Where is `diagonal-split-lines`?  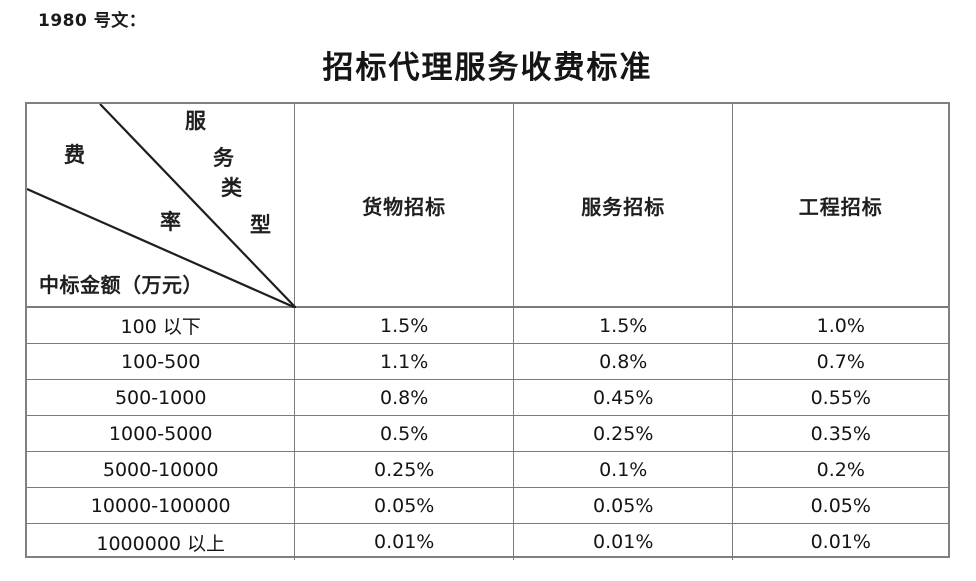
diagonal-split-lines is located at coordinates (161, 206).